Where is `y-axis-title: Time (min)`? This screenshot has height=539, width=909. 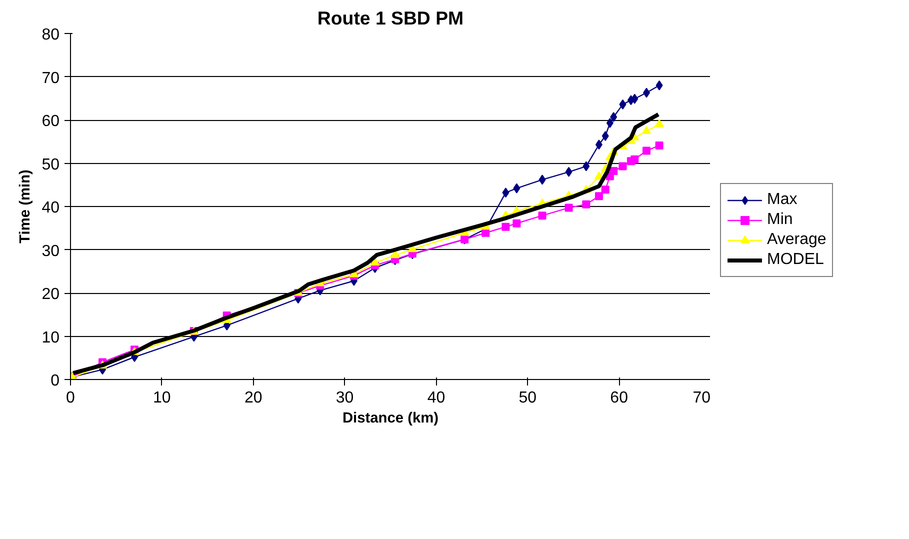 y-axis-title: Time (min) is located at coordinates (26, 206).